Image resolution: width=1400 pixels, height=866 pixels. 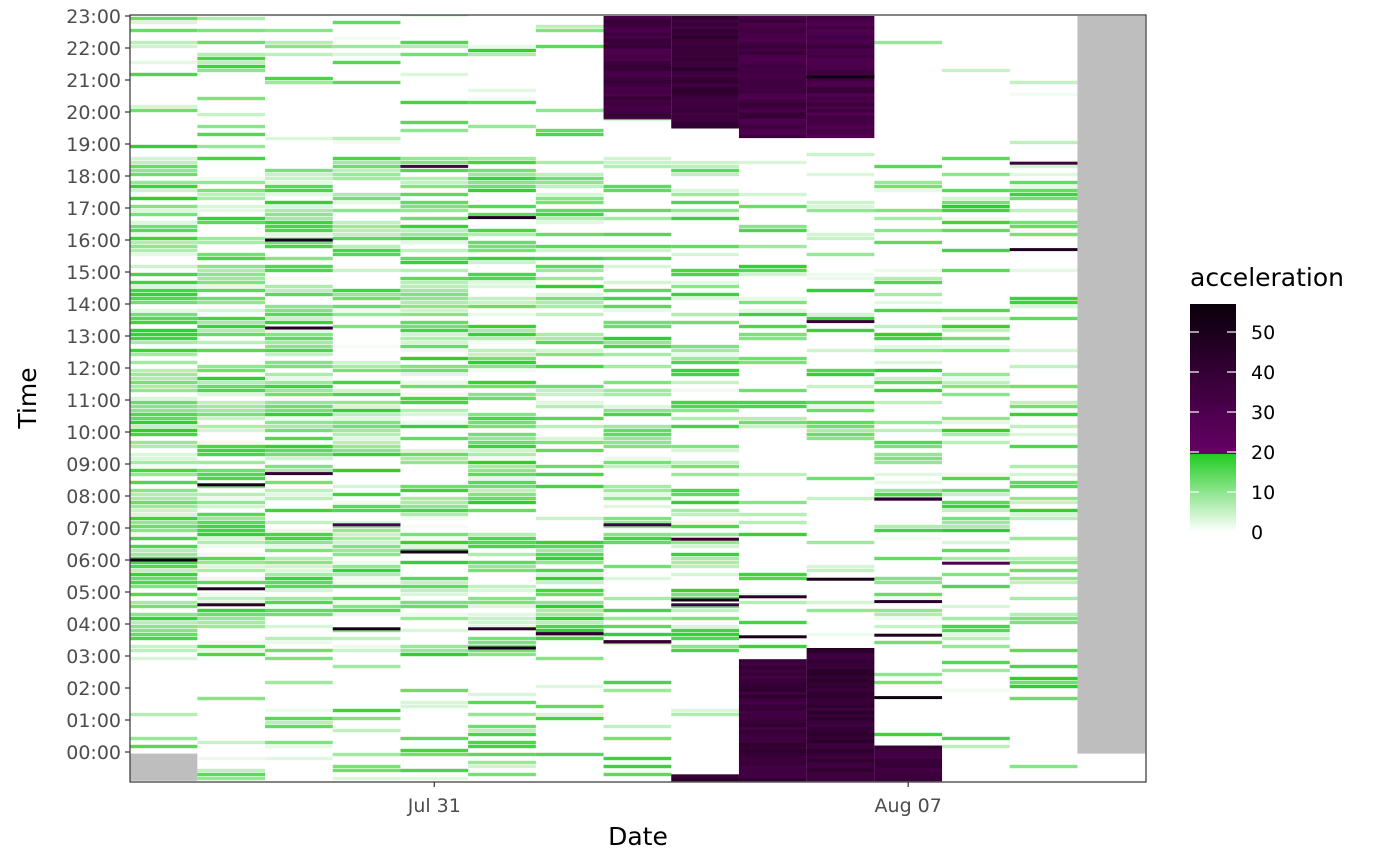 I want to click on y-tick-label: 03:00, so click(x=93, y=657).